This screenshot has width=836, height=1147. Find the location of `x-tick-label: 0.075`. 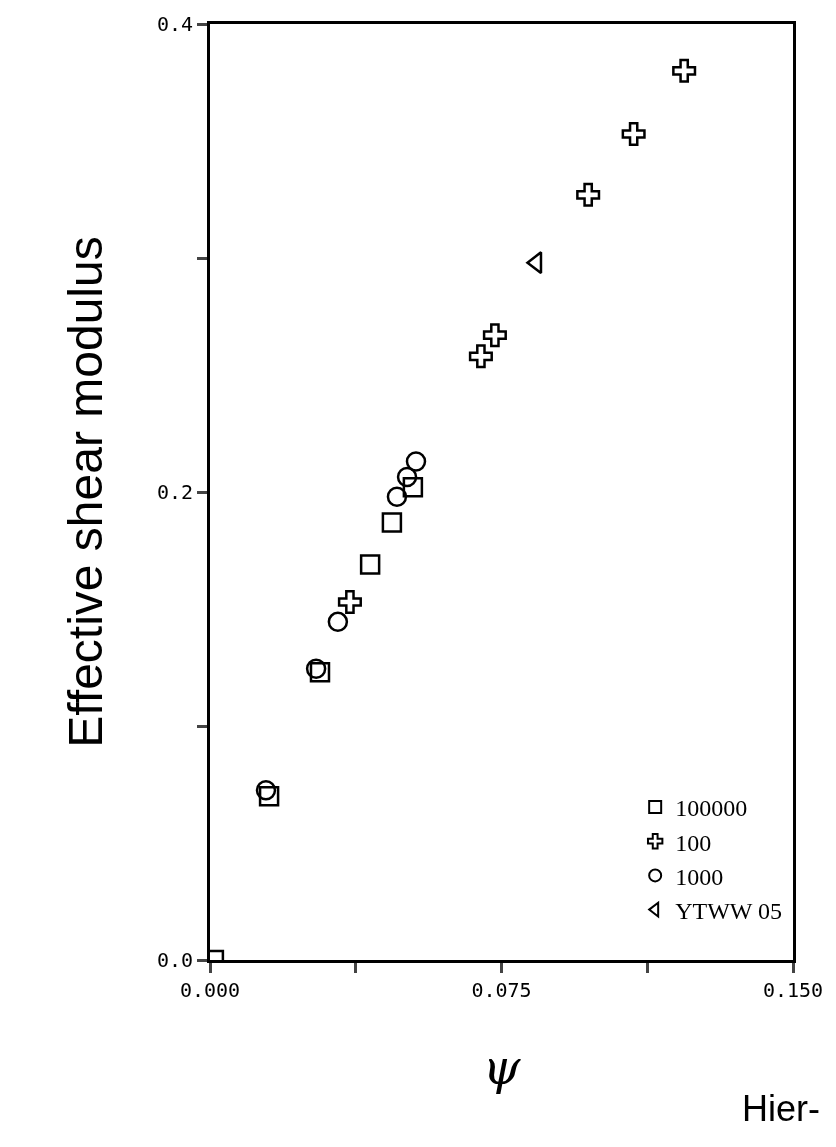

x-tick-label: 0.075 is located at coordinates (501, 990).